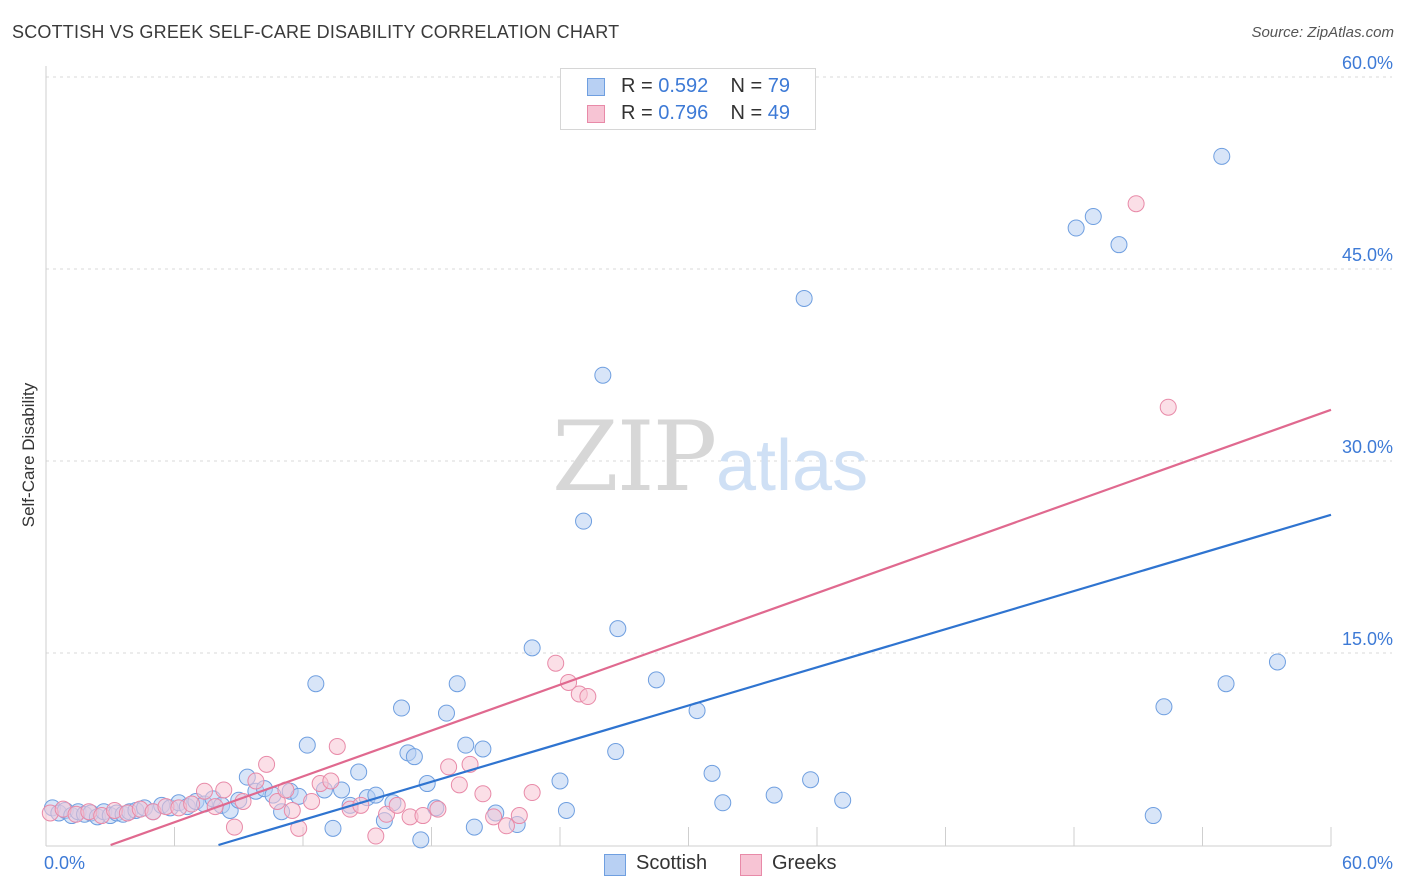 This screenshot has width=1406, height=892. What do you see at coordinates (633, 457) in the screenshot?
I see `watermark-zip: ZIP` at bounding box center [633, 457].